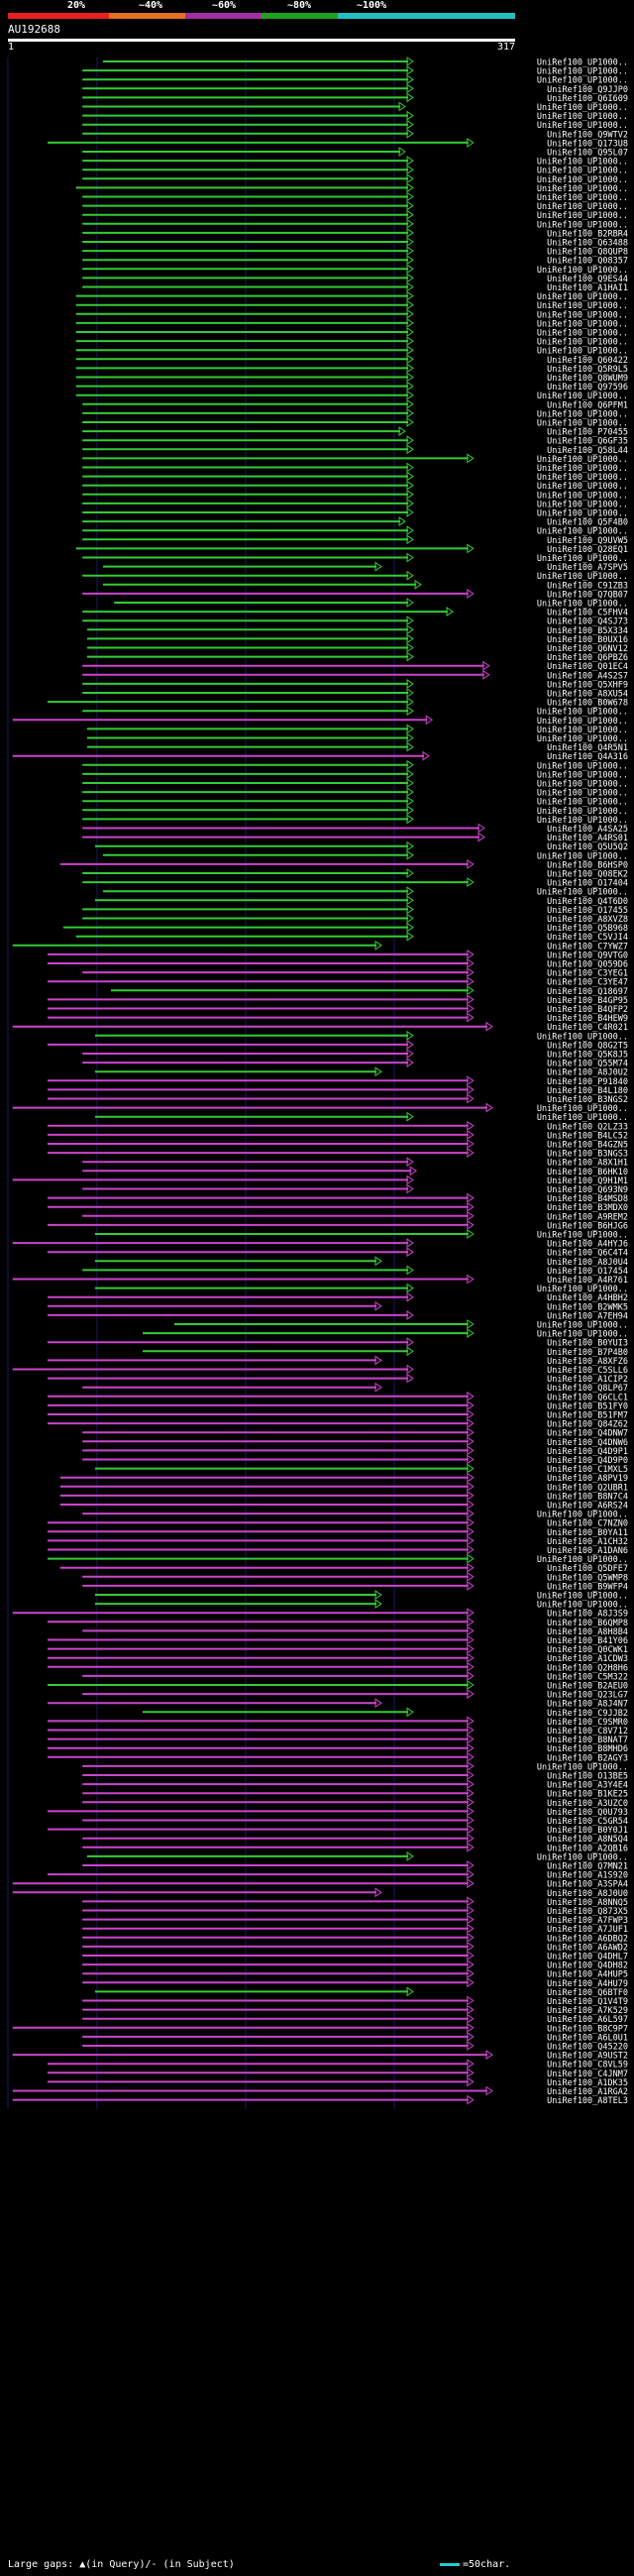  What do you see at coordinates (372, 5) in the screenshot?
I see `percent-label-100: ~100%` at bounding box center [372, 5].